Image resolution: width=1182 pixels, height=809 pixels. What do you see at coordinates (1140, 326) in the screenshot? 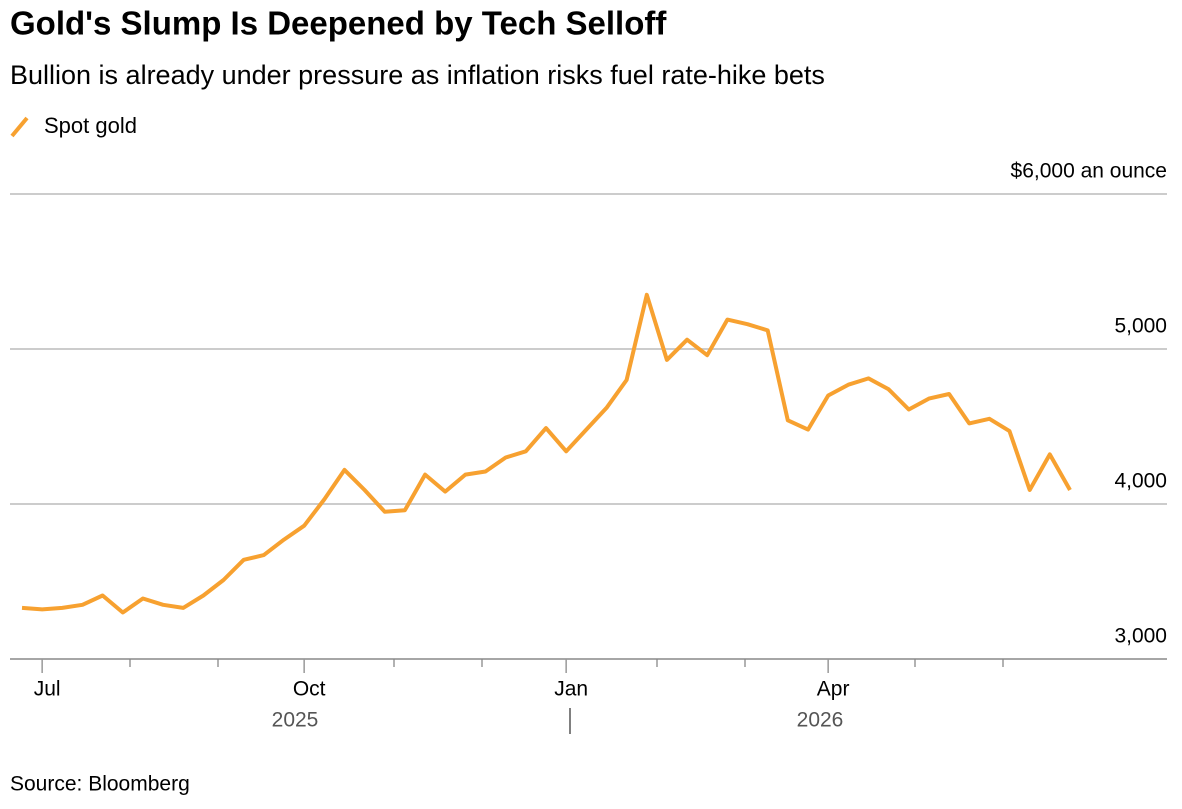
I see `y-tick-label: 5,000` at bounding box center [1140, 326].